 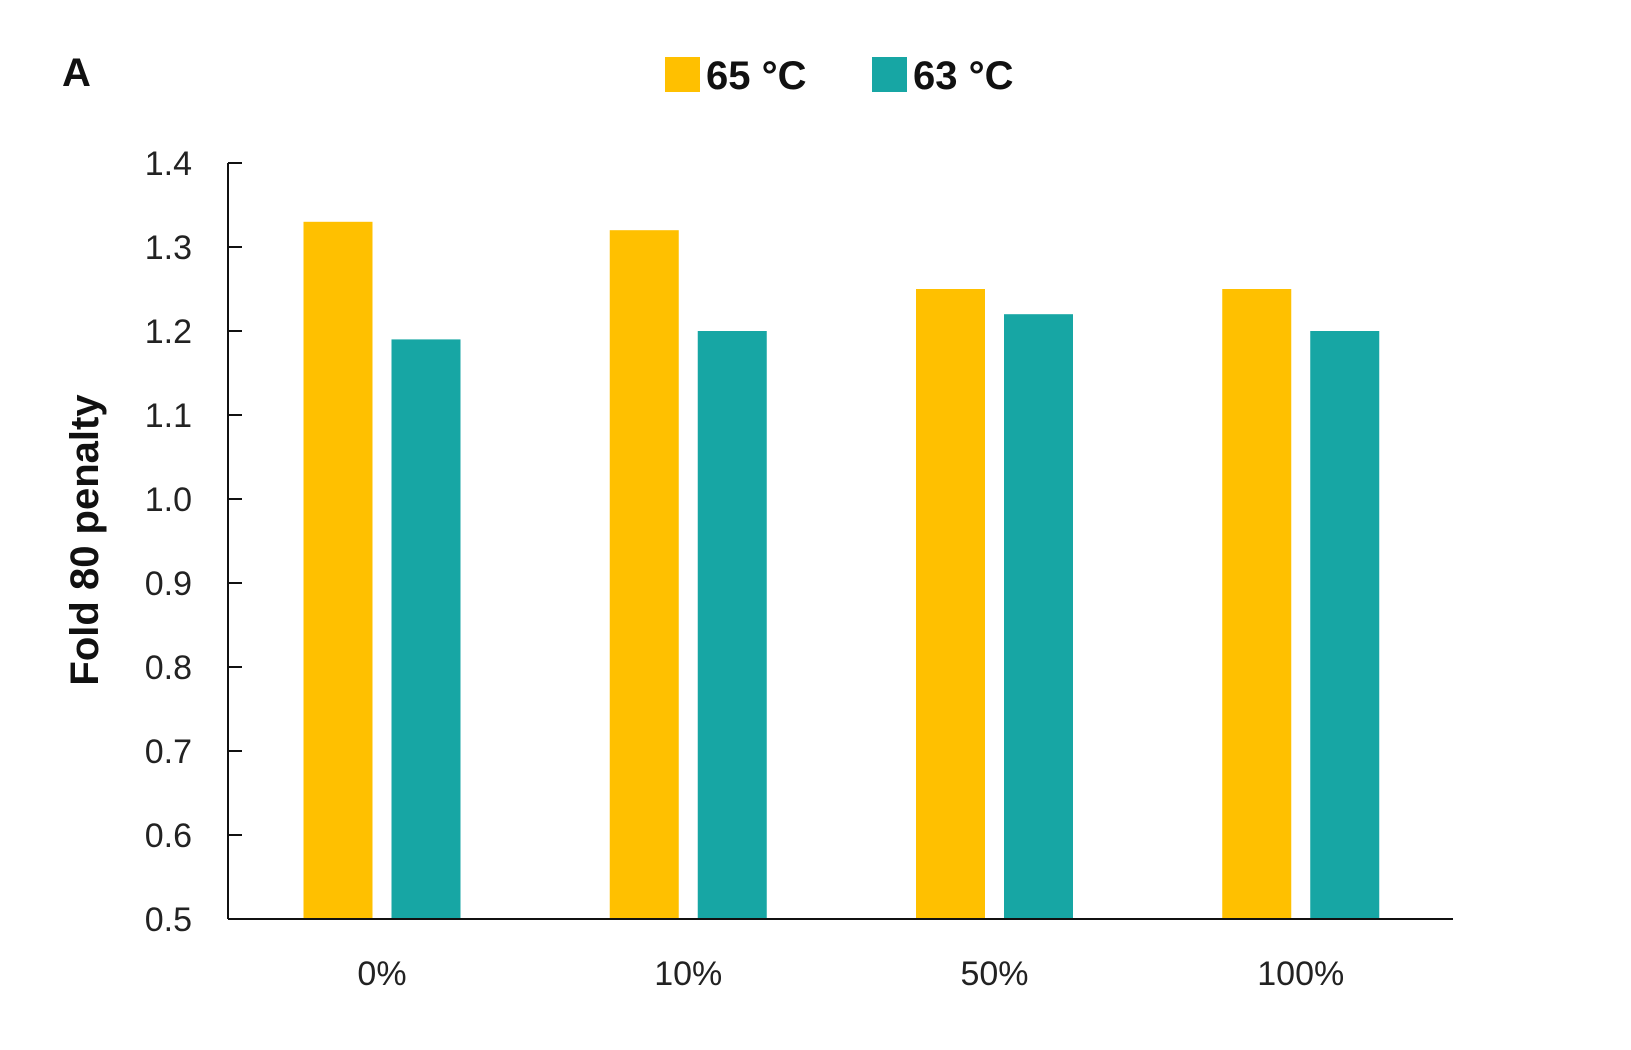 What do you see at coordinates (168, 500) in the screenshot?
I see `y-tick-label: 1.0` at bounding box center [168, 500].